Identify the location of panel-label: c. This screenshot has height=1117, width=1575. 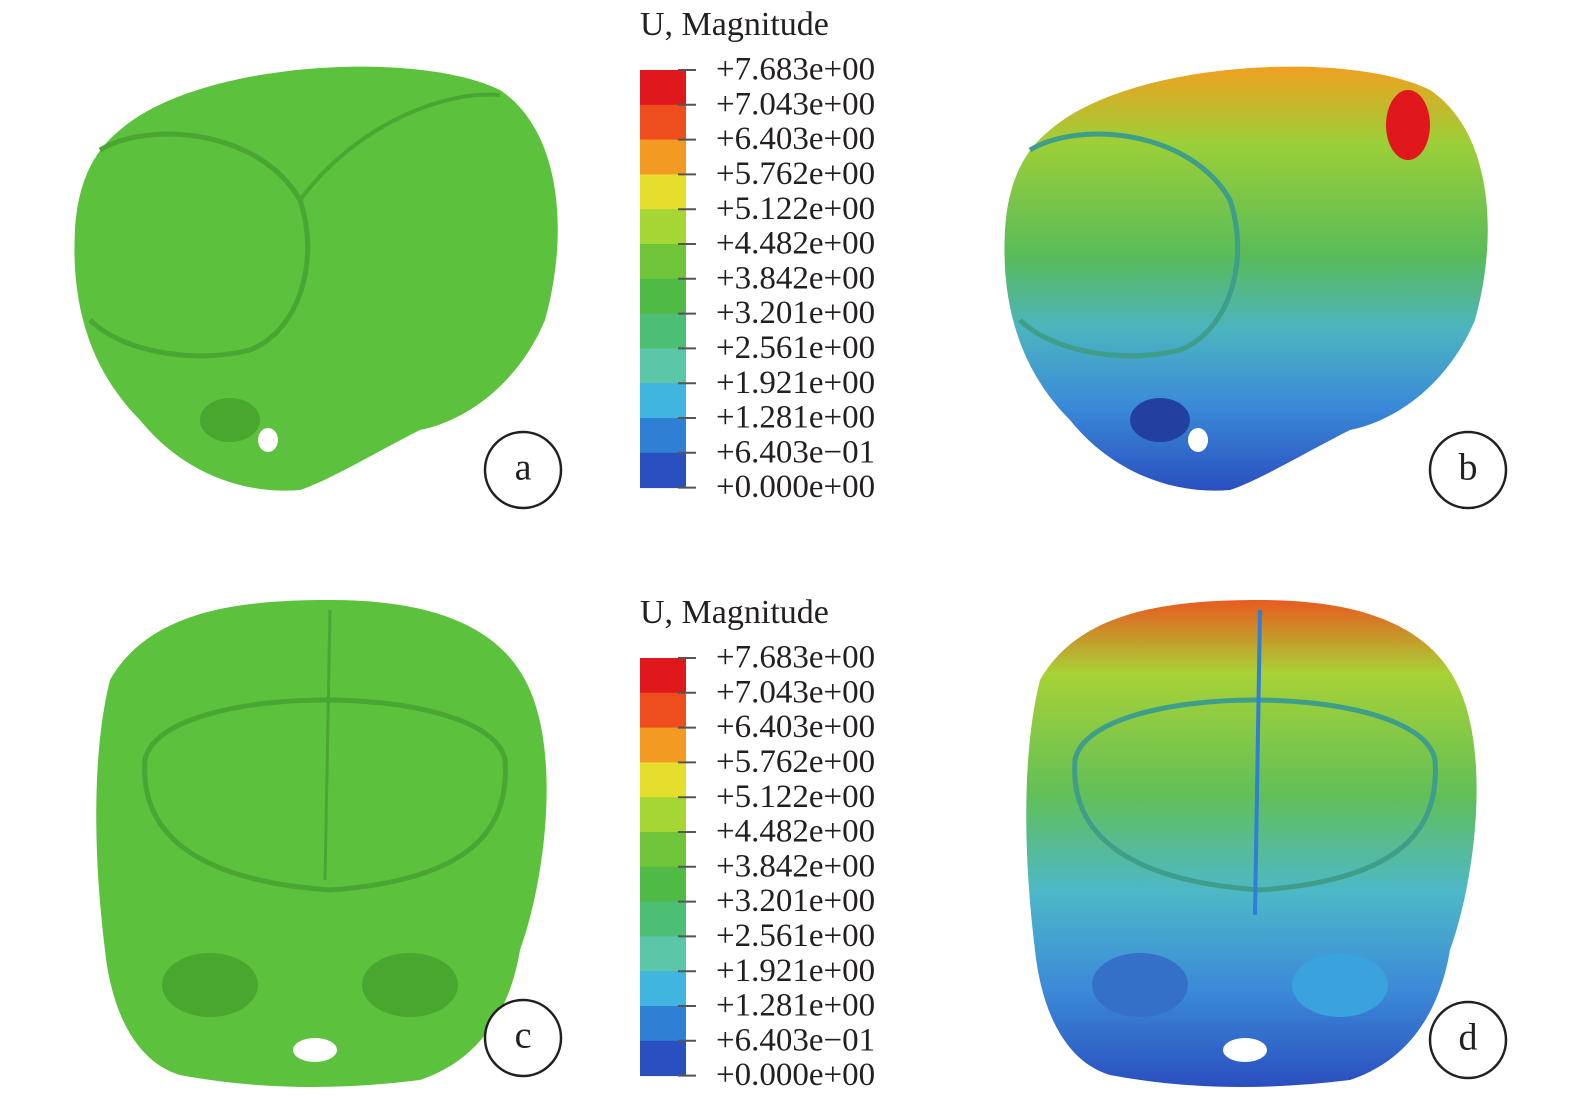
(523, 1036).